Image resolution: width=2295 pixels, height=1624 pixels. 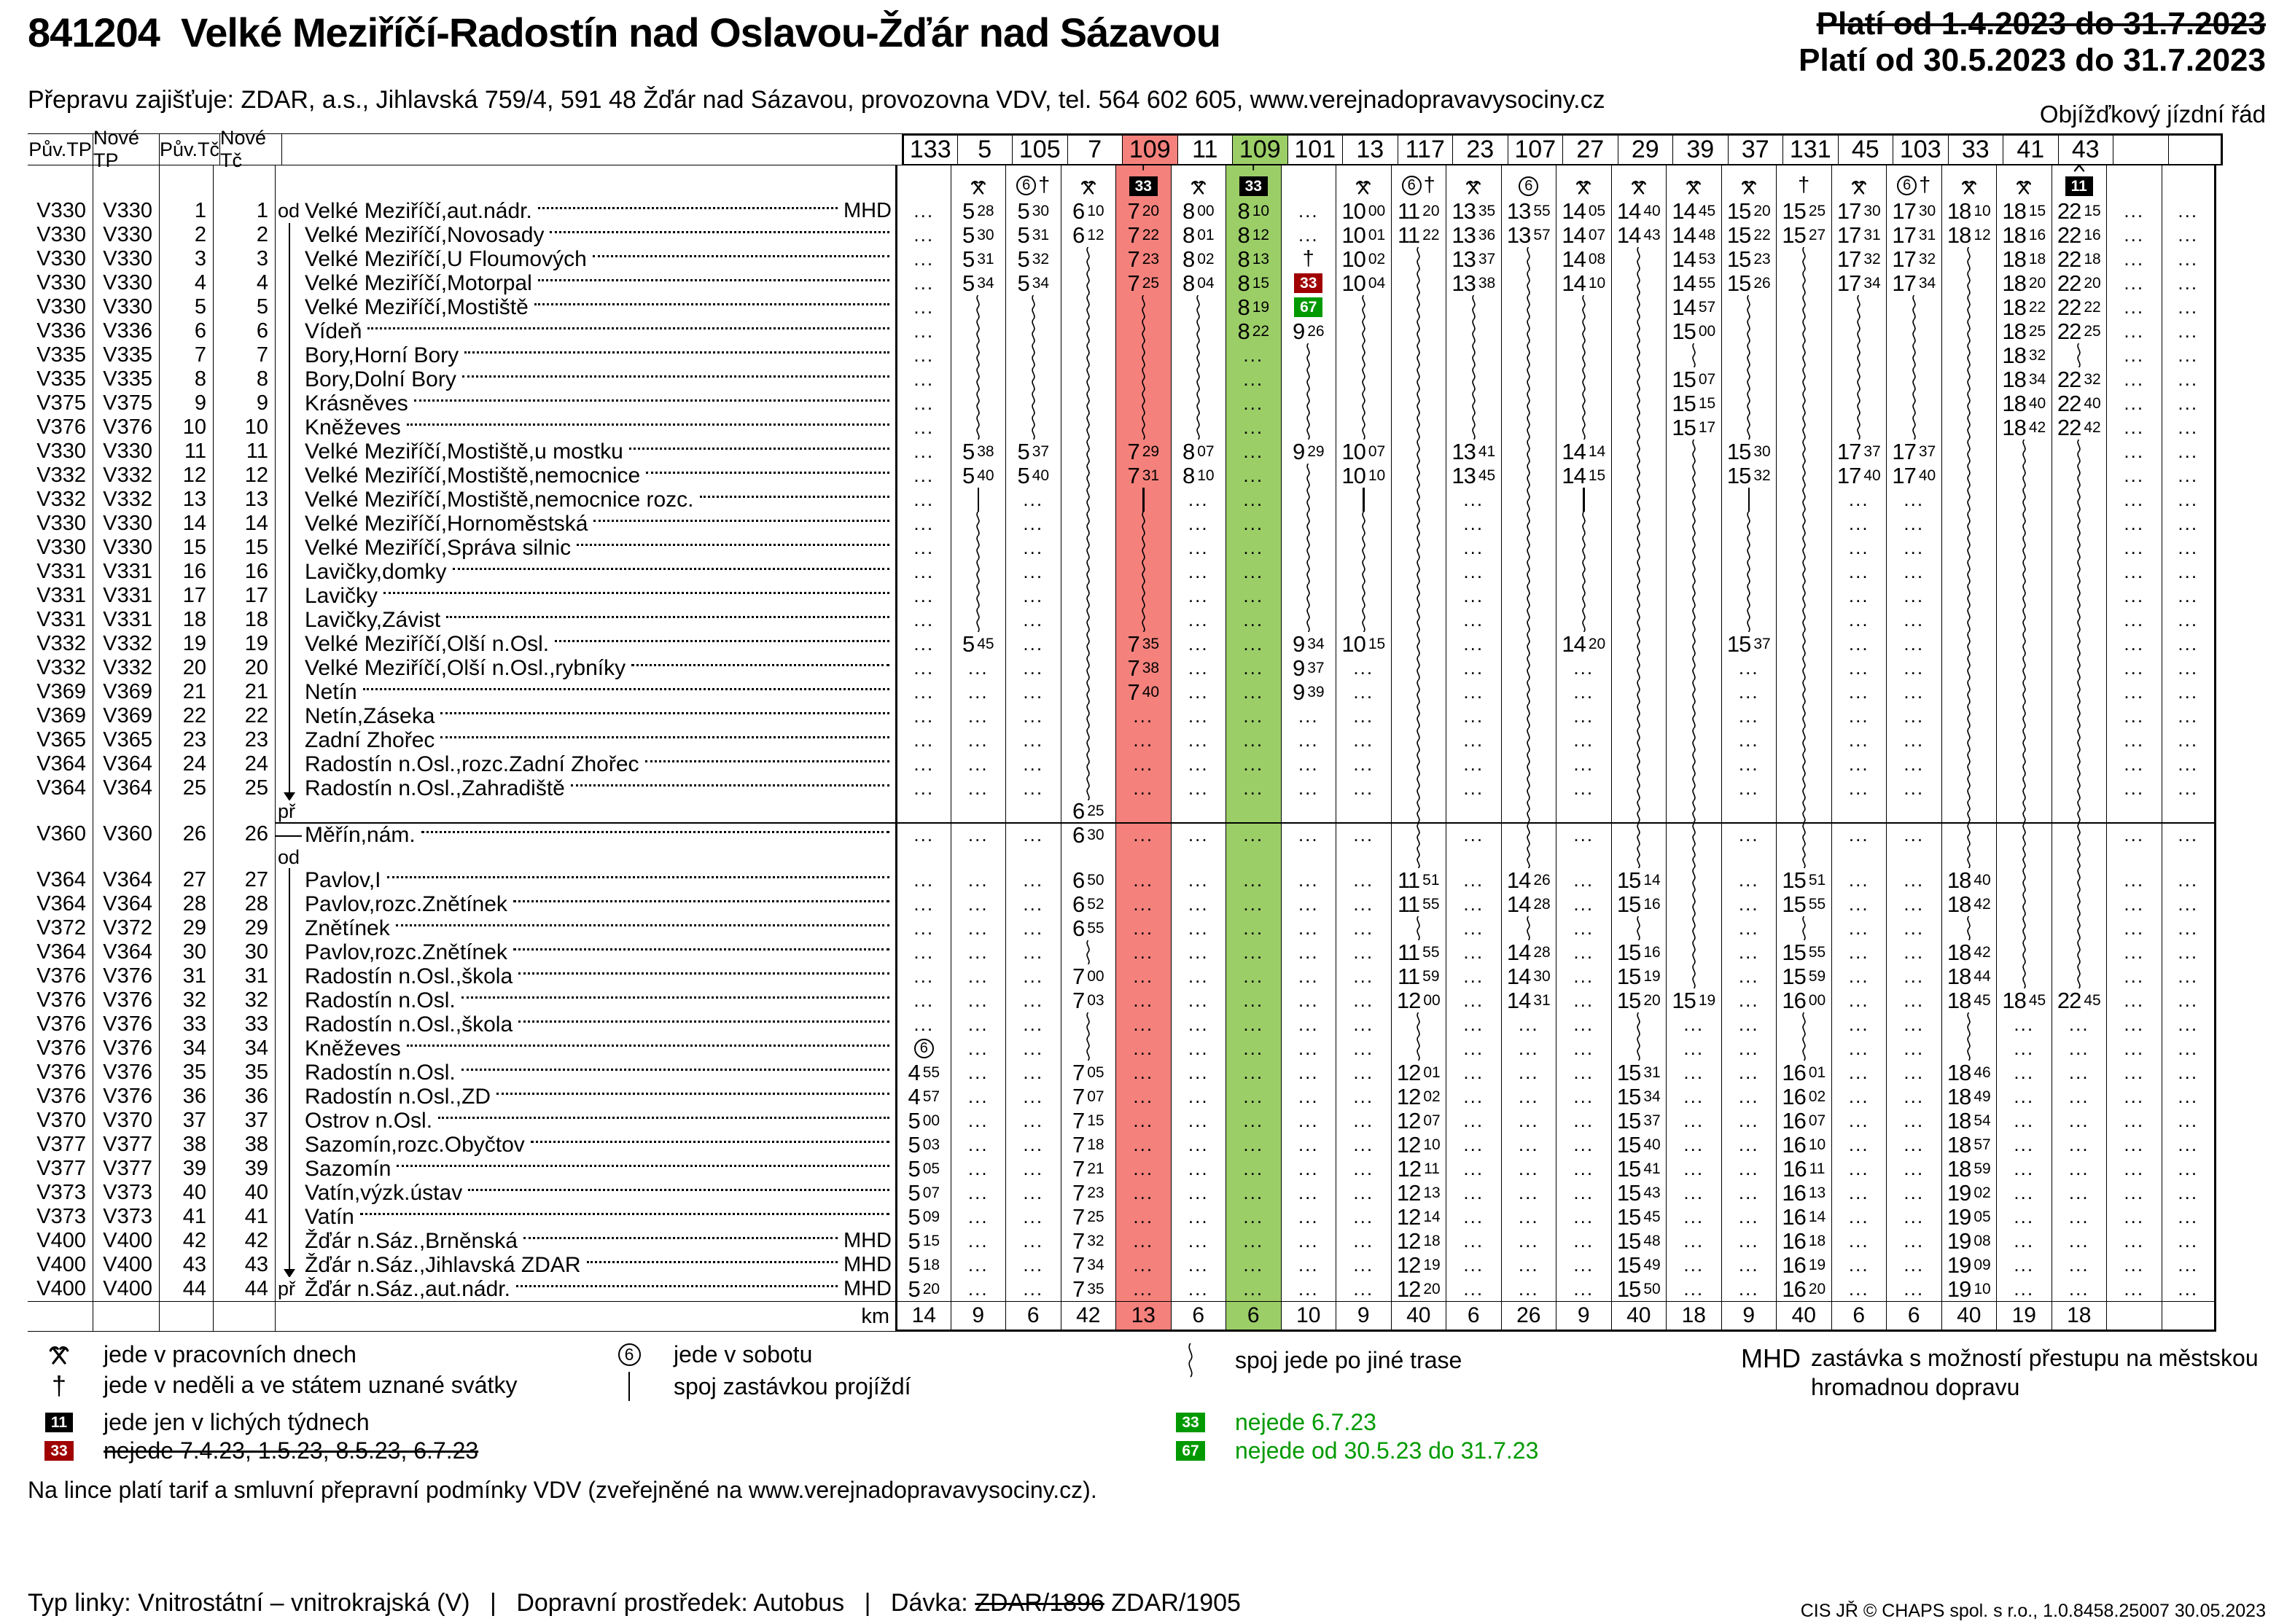 What do you see at coordinates (1474, 259) in the screenshot?
I see `time-cell: 13 37` at bounding box center [1474, 259].